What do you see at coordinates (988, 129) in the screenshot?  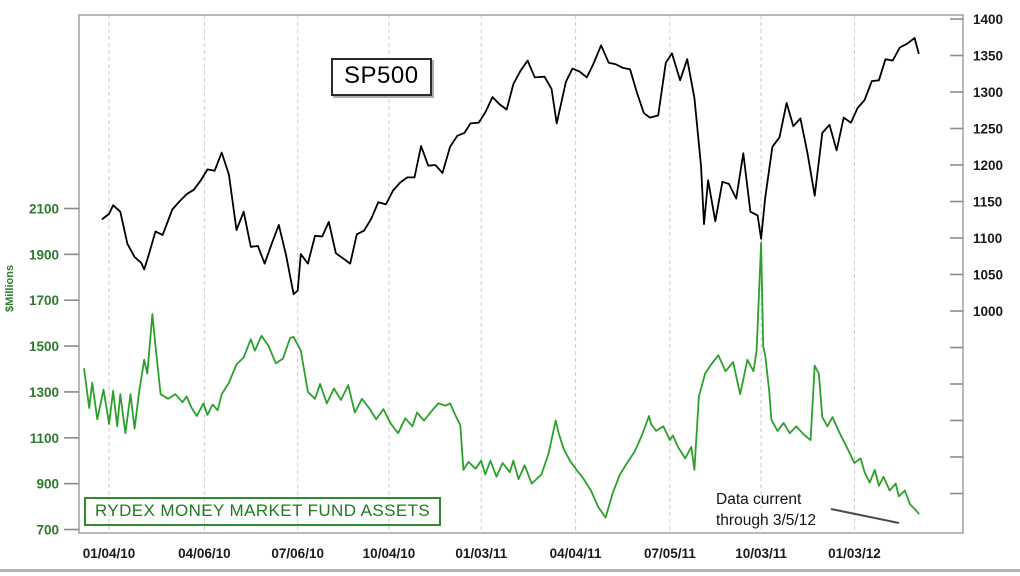 I see `right-axis-tick-label: 1250` at bounding box center [988, 129].